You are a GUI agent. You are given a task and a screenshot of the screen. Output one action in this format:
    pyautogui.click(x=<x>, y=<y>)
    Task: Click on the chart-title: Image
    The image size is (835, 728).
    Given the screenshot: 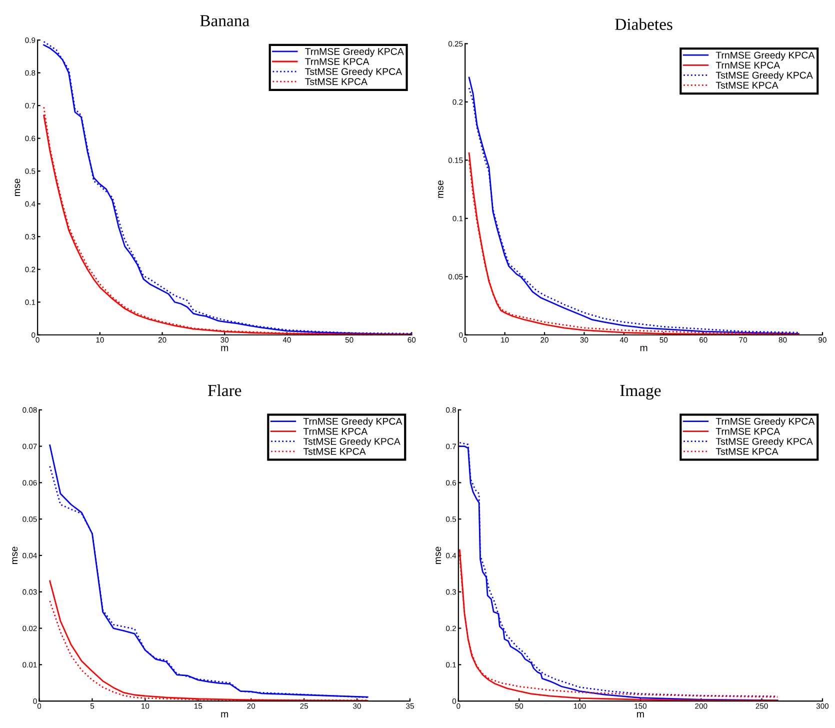 What is the action you would take?
    pyautogui.click(x=640, y=392)
    